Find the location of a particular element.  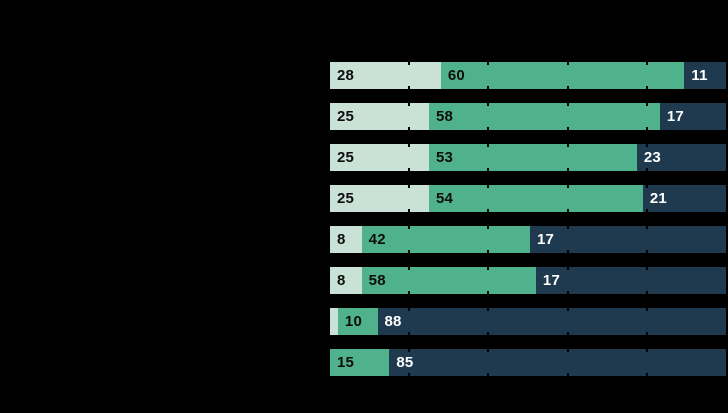

bar-segment-green: 42 is located at coordinates (445, 239).